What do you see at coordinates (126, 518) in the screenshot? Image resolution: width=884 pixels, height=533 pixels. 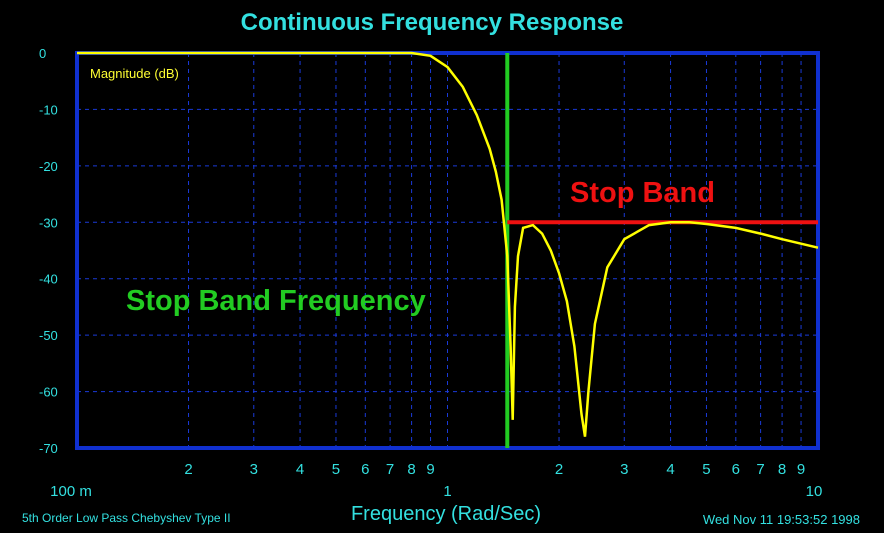 I see `filter-description: 5th Order Low Pass Chebyshev Type II` at bounding box center [126, 518].